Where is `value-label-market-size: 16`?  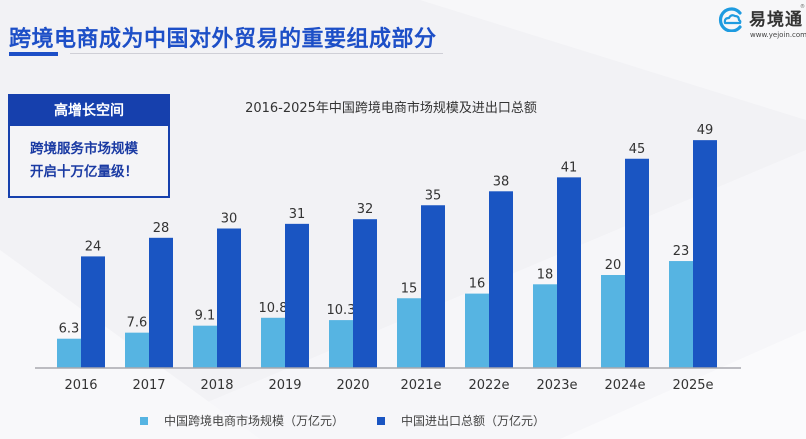 value-label-market-size: 16 is located at coordinates (477, 284).